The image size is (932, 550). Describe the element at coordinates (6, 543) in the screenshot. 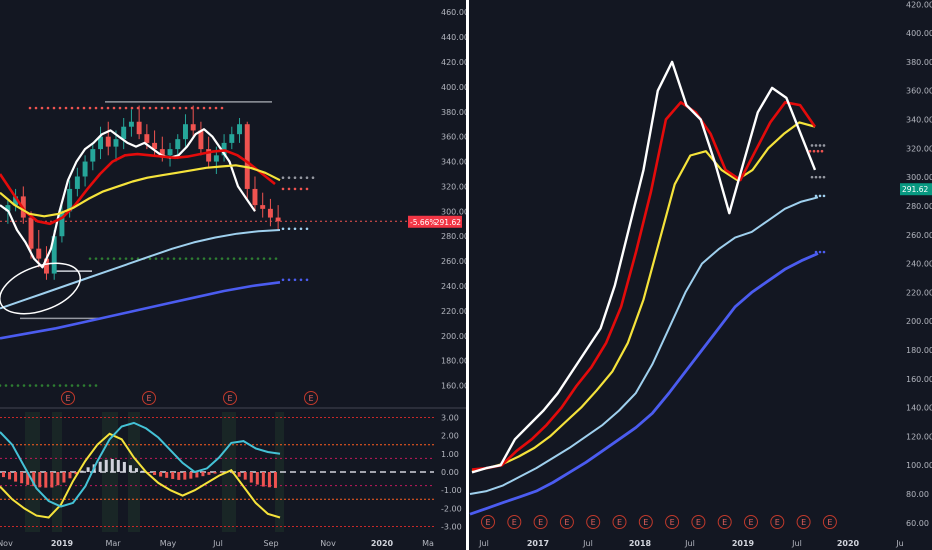

I see `x-axis-tick-label: Nov` at that location.